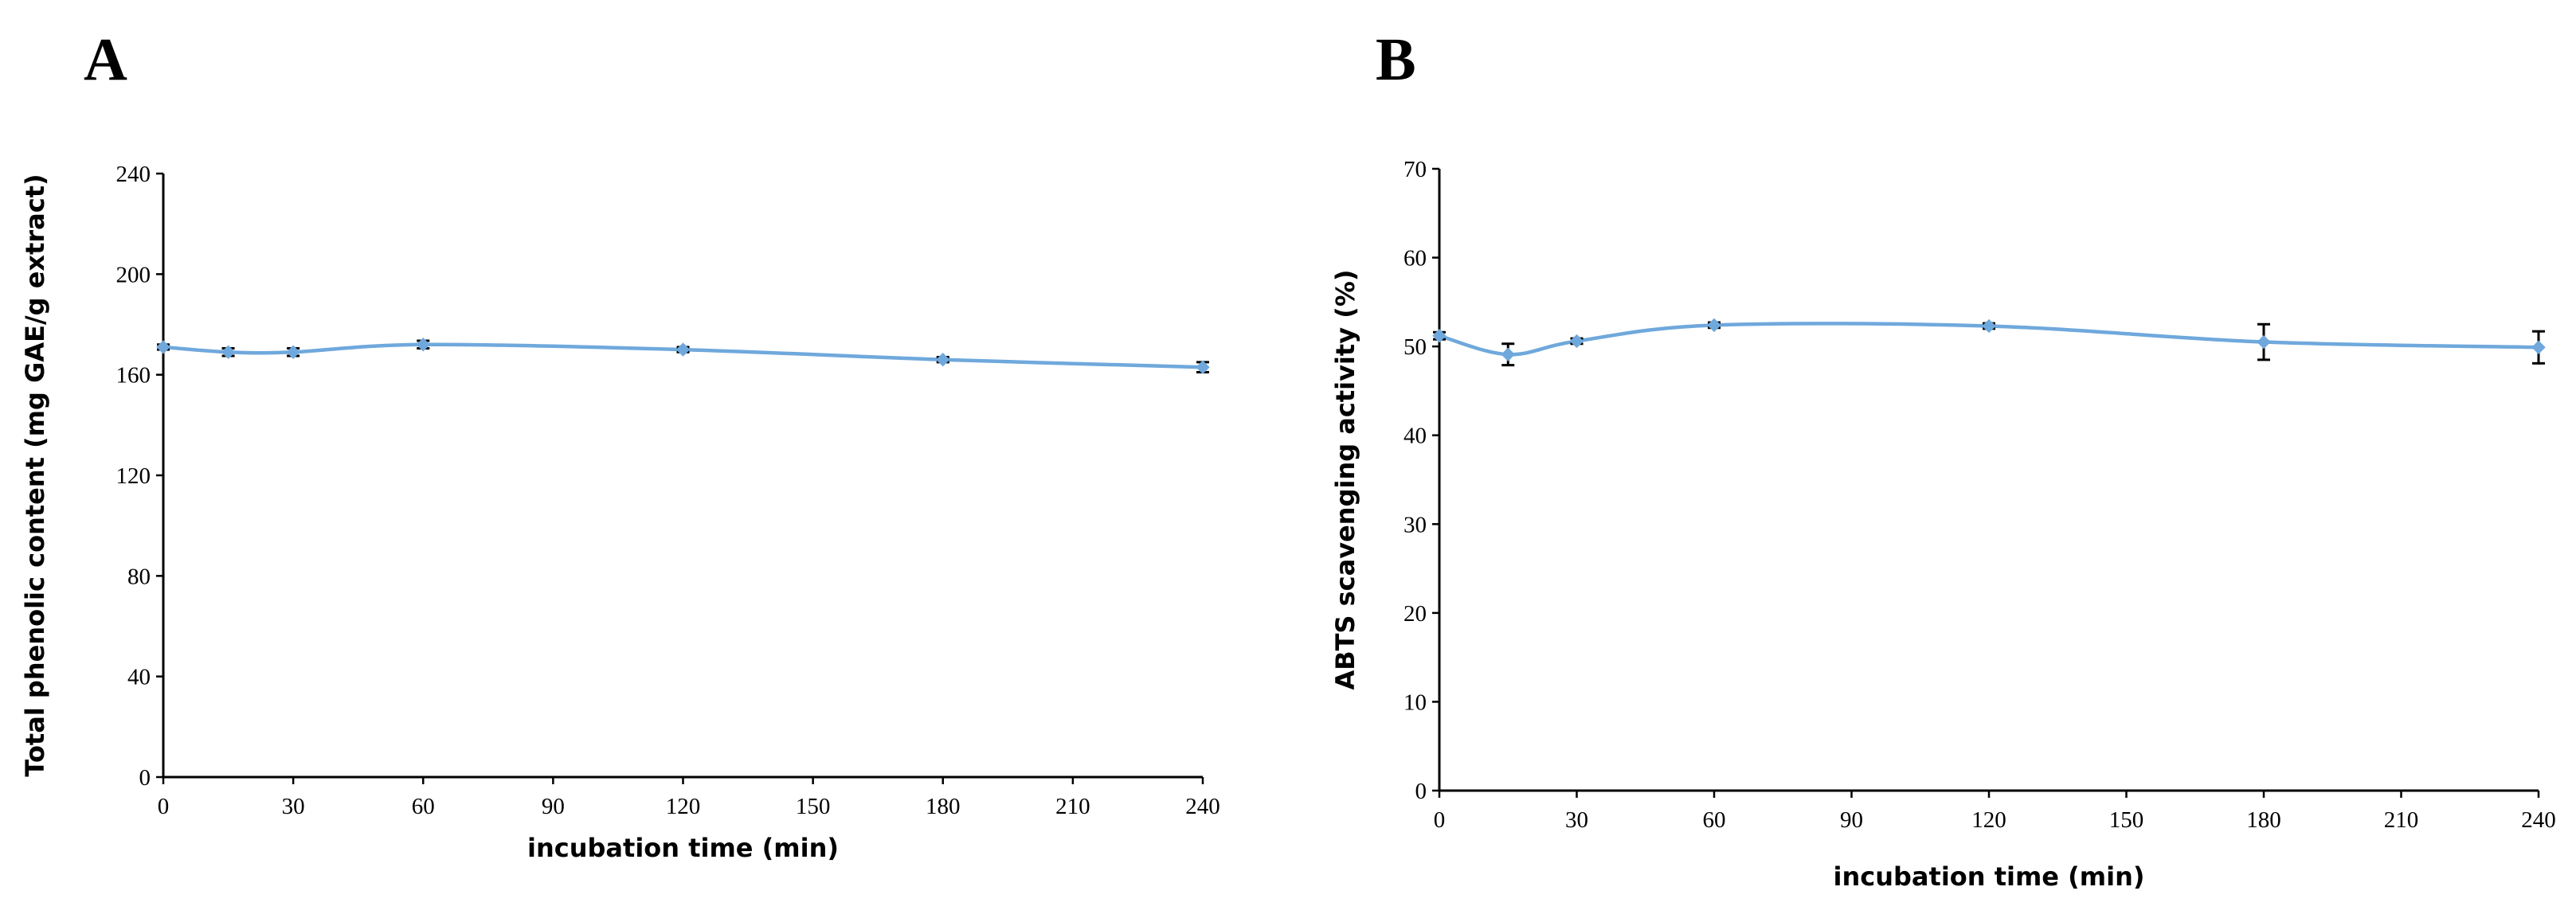 This screenshot has height=918, width=2576. What do you see at coordinates (133, 274) in the screenshot?
I see `y-tick-label: 200` at bounding box center [133, 274].